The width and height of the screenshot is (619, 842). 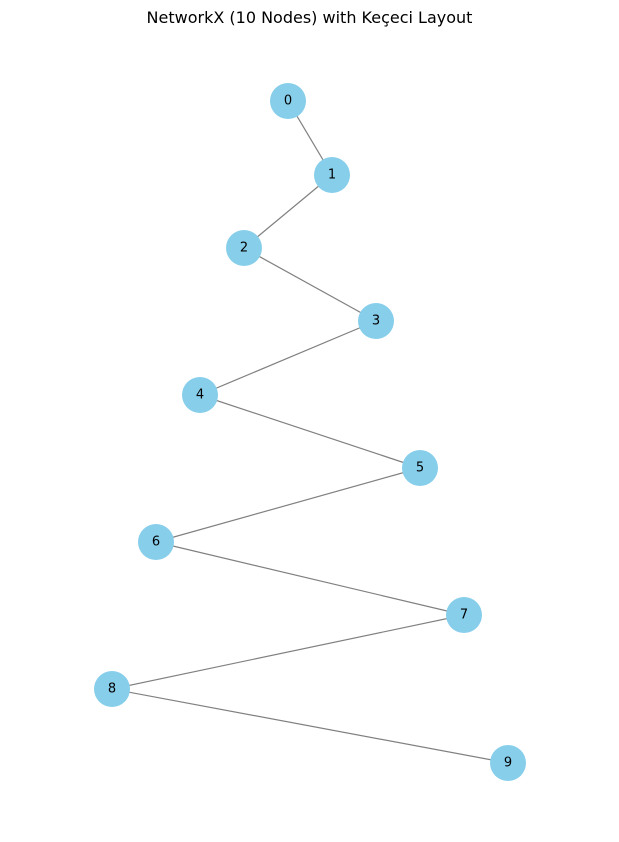 I want to click on node-3: 3, so click(x=376, y=321).